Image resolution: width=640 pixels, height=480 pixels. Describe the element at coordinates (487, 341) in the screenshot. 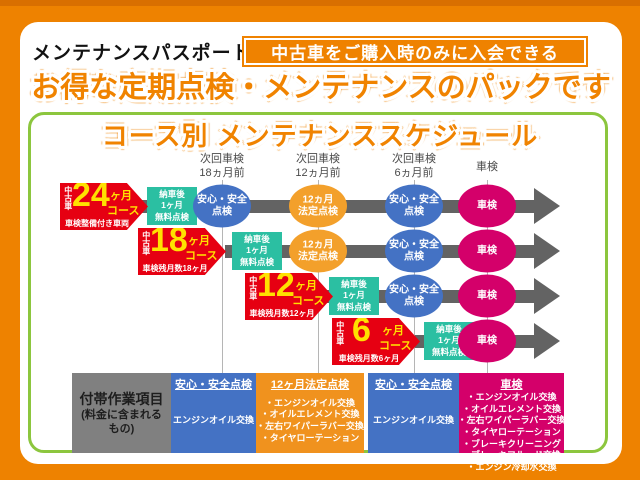

I see `shaken-node-6-c4: 車検` at that location.